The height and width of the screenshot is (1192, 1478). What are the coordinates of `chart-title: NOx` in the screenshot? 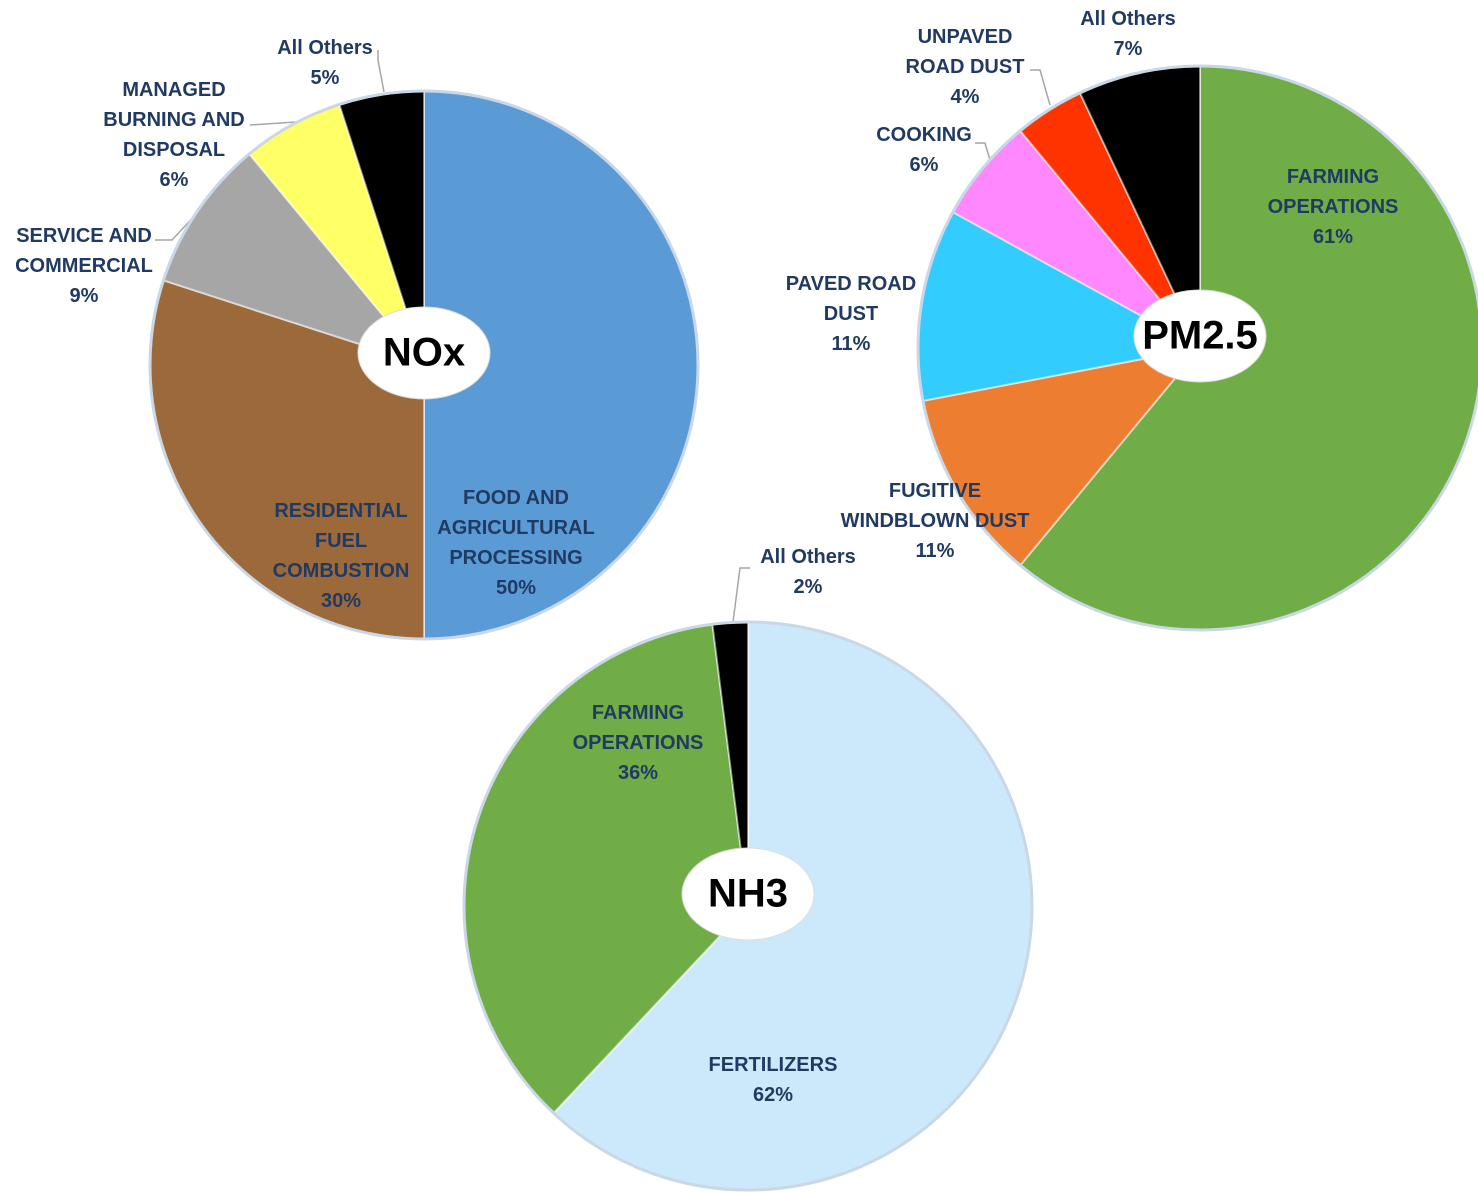 It's located at (424, 353).